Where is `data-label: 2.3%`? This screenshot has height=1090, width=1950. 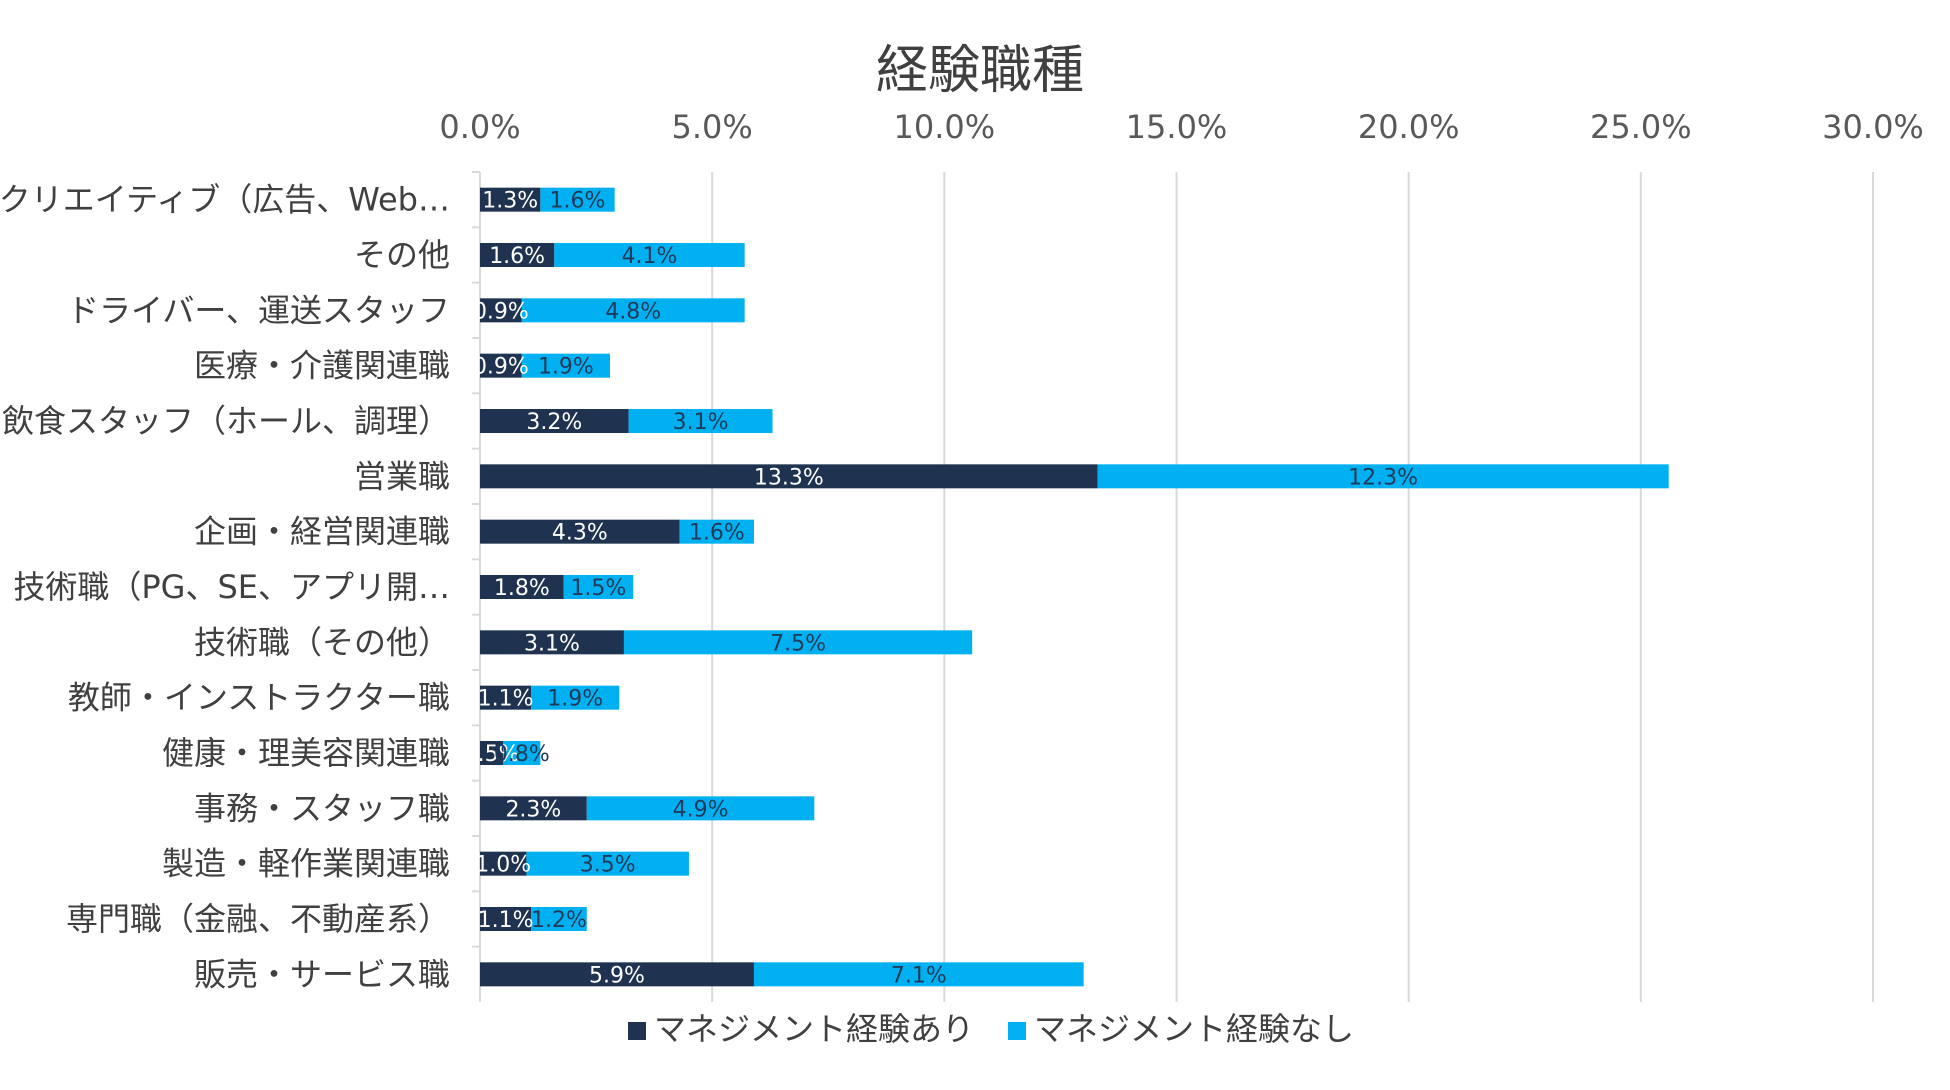
data-label: 2.3% is located at coordinates (533, 809).